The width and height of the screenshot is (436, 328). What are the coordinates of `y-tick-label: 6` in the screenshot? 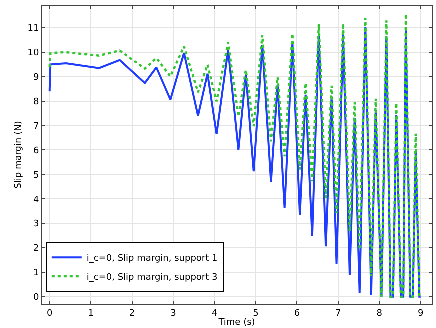 It's located at (36, 151).